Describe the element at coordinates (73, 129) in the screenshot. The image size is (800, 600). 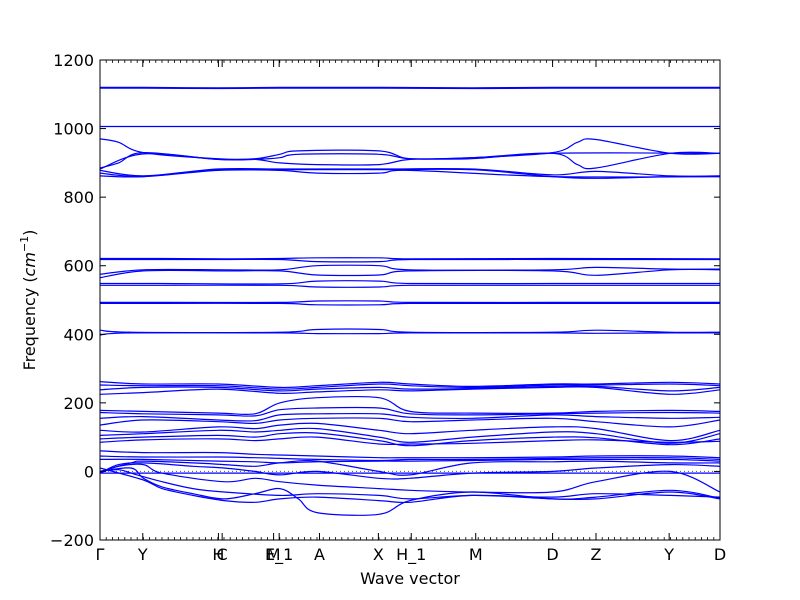
I see `y-tick-label: 1000` at that location.